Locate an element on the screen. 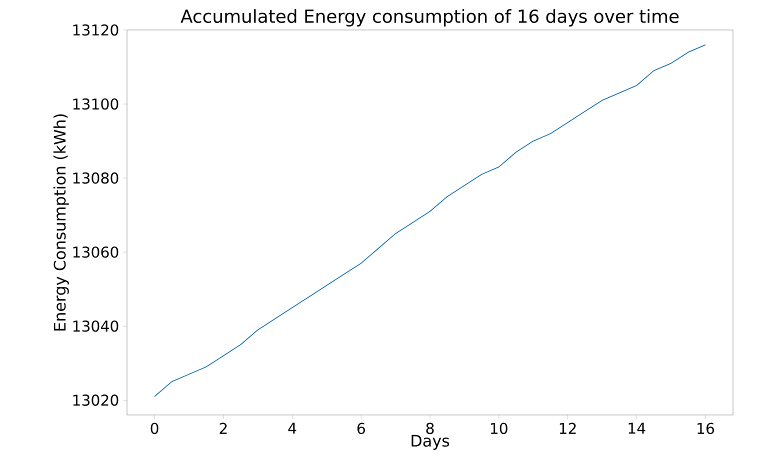  x-axis-title: Days is located at coordinates (431, 442).